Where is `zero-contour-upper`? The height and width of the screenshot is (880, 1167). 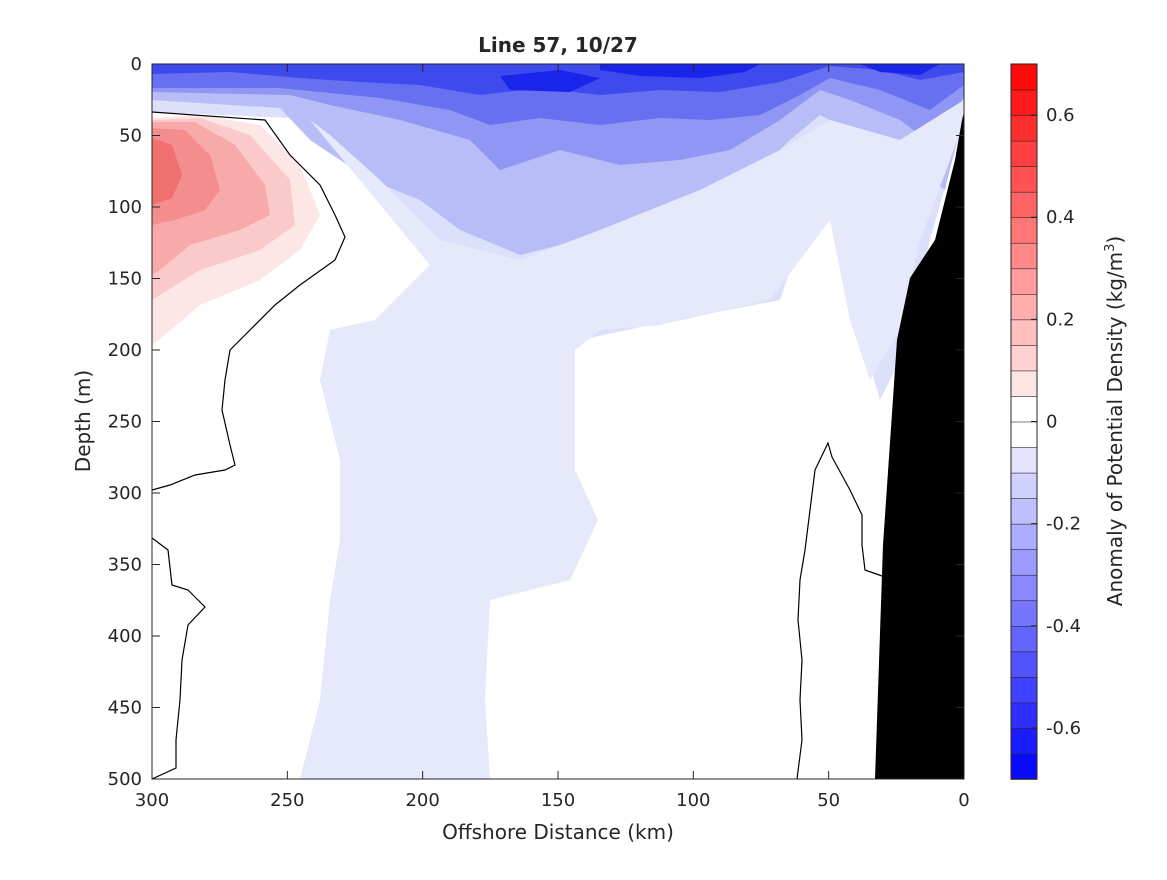
zero-contour-upper is located at coordinates (249, 301).